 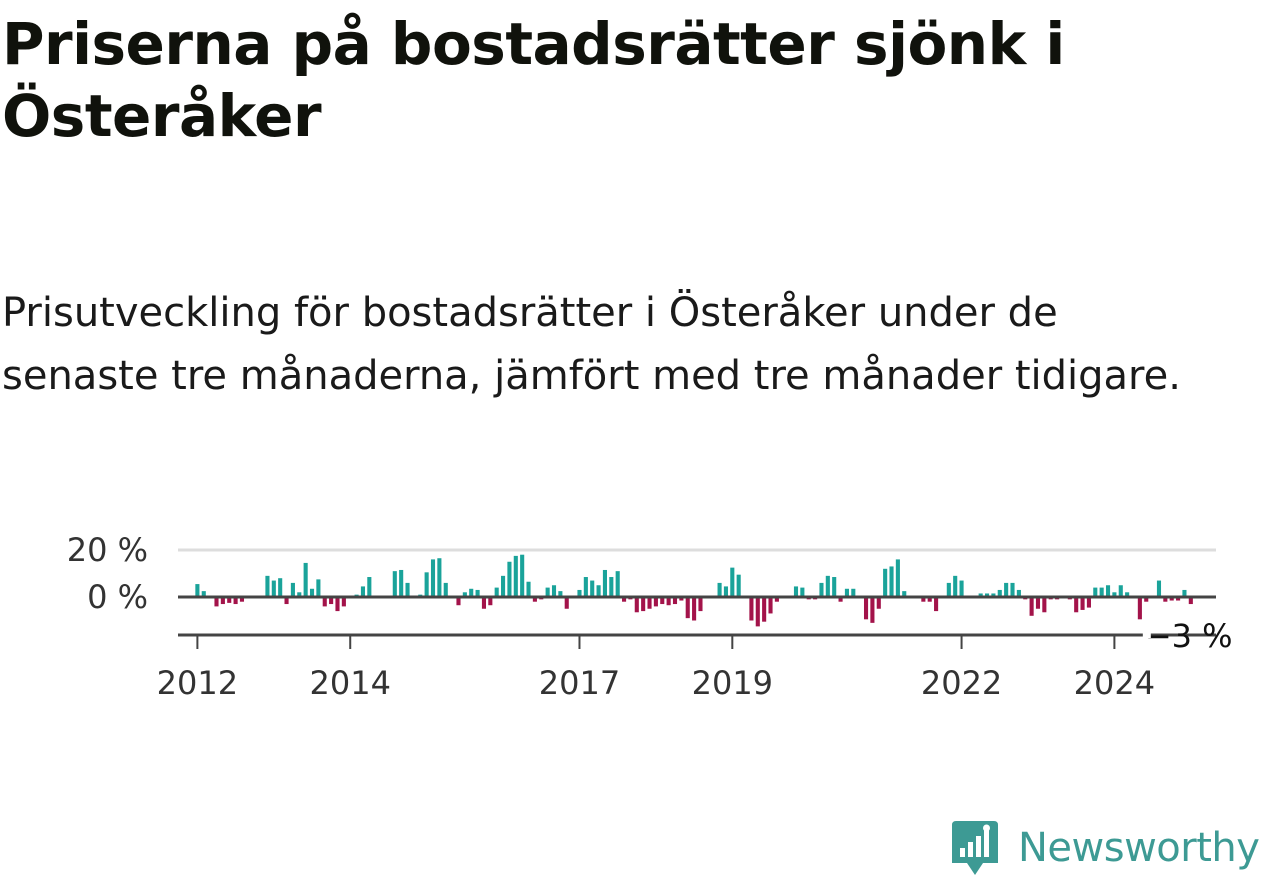 What do you see at coordinates (1139, 848) in the screenshot?
I see `newsworthy-logo-text: Newsworthy` at bounding box center [1139, 848].